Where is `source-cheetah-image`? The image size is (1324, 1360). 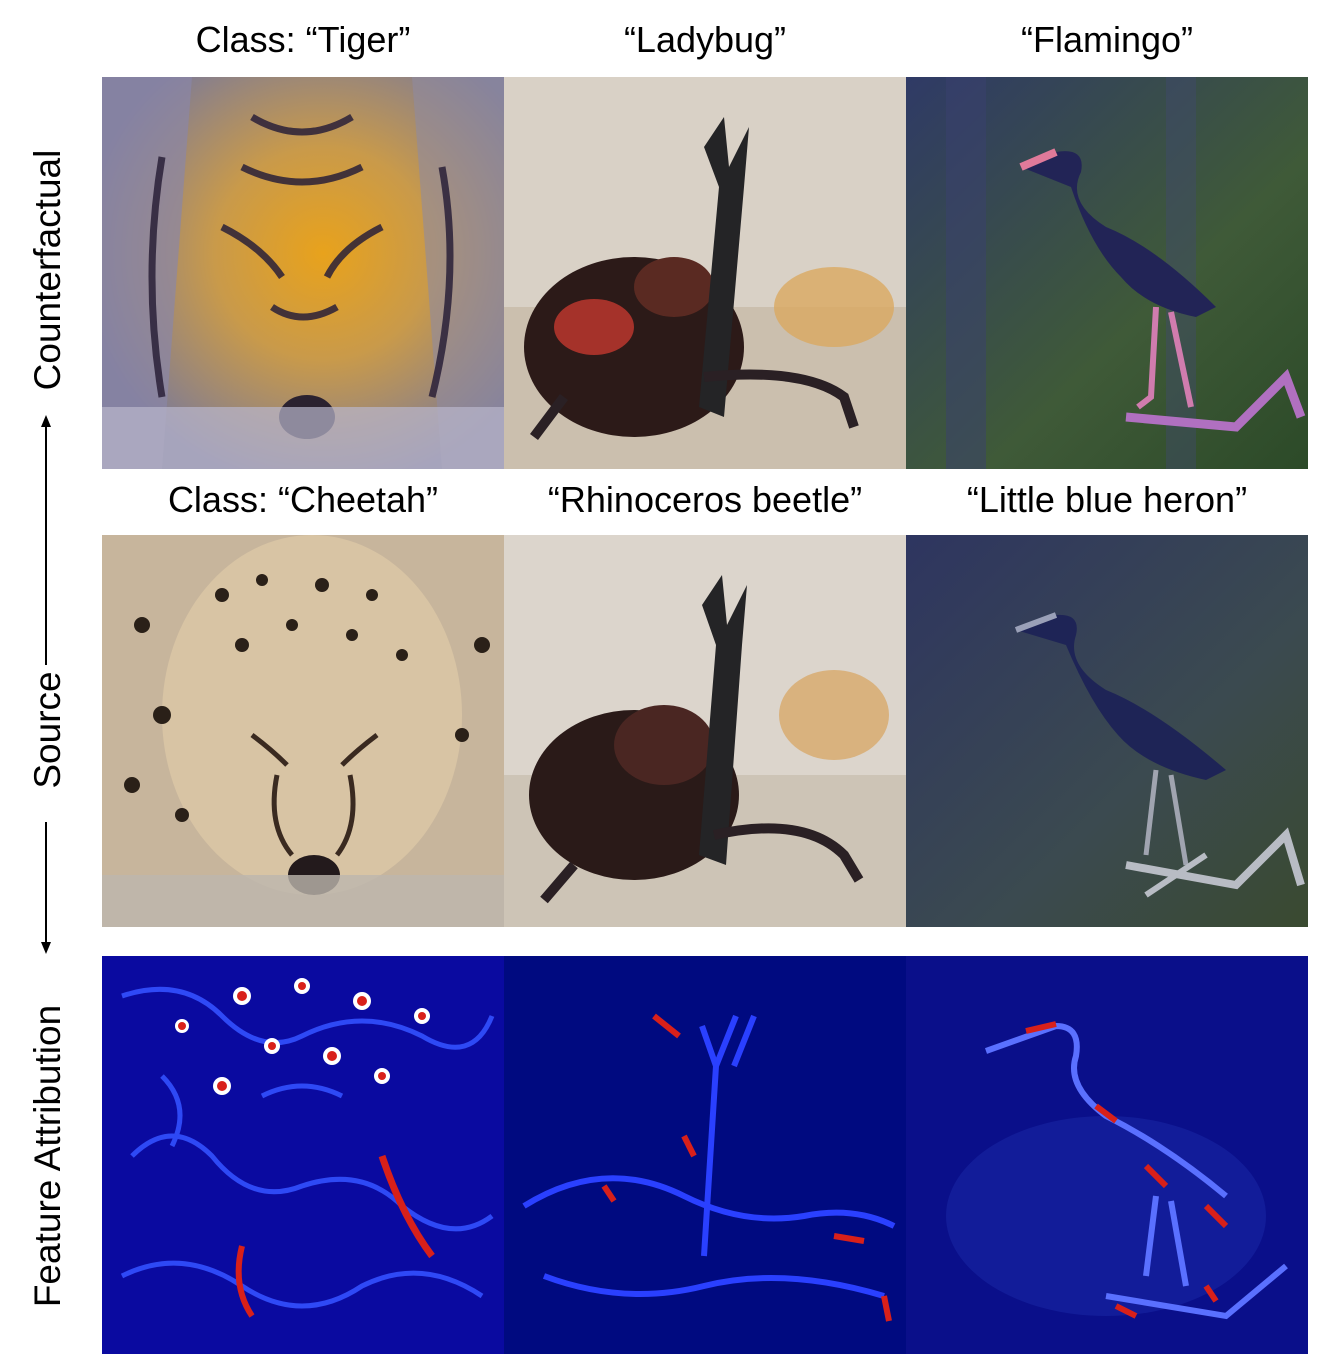
source-cheetah-image is located at coordinates (303, 731).